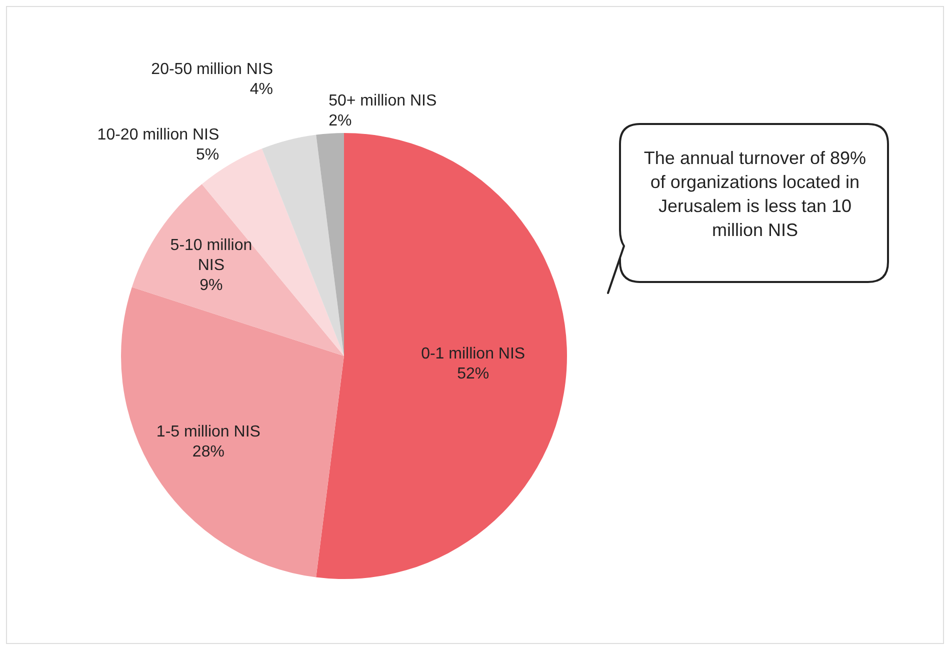 This screenshot has height=649, width=950. What do you see at coordinates (755, 194) in the screenshot?
I see `text: The annual turnover of 89% of organizations located in Jerusalem is less tan 10 million NIS` at bounding box center [755, 194].